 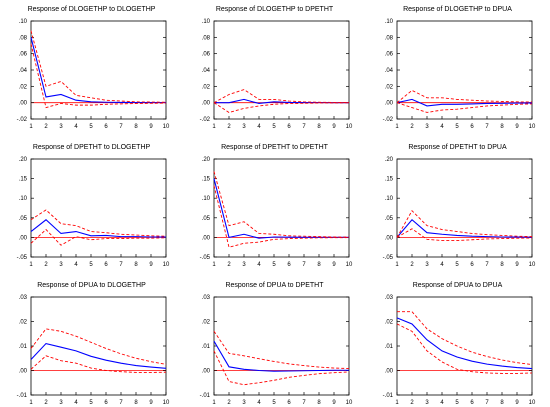 What do you see at coordinates (276, 74) in the screenshot?
I see `irf-plot-2: .10 .08 .06 .04 .02 .00 -.021 2 3 4 5 6 7 8 9 10` at bounding box center [276, 74].